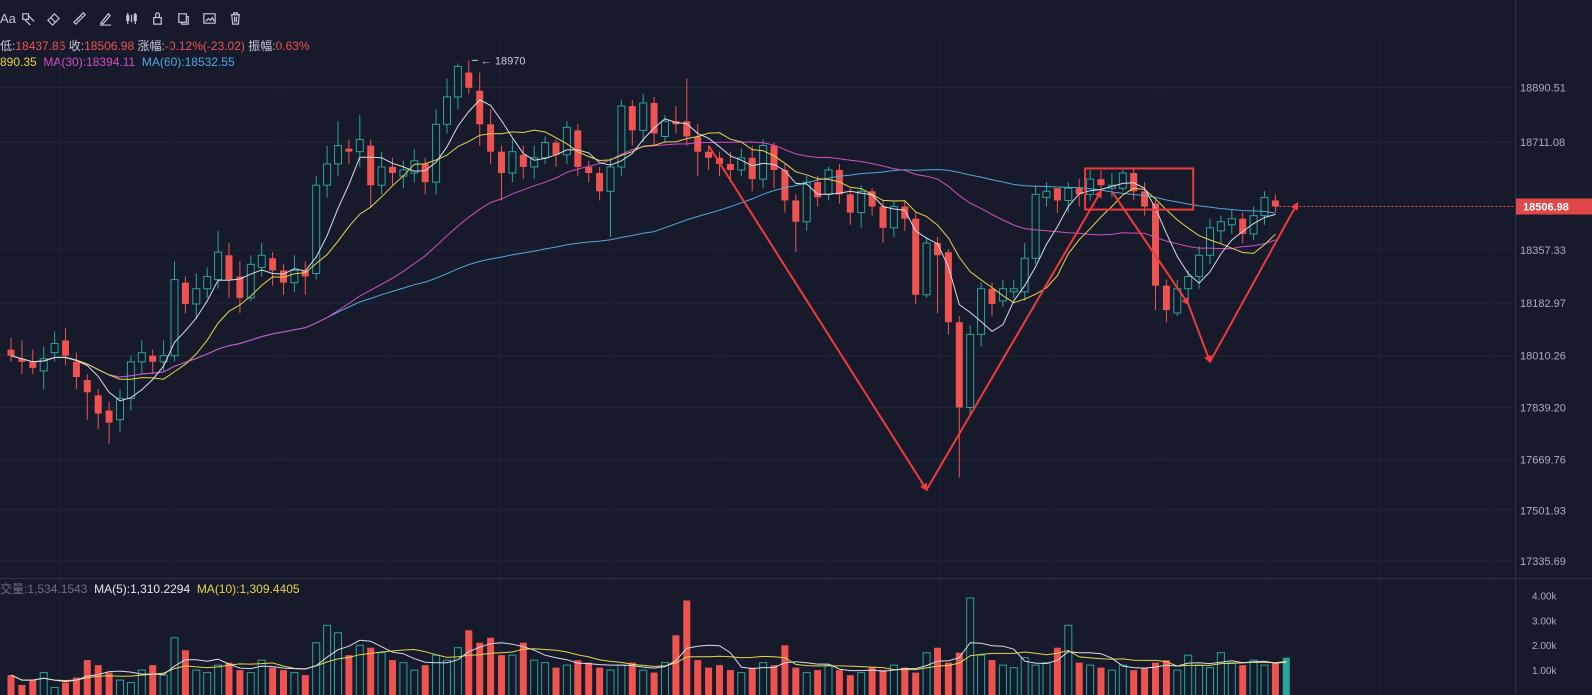 This screenshot has height=695, width=1592. Describe the element at coordinates (1543, 89) in the screenshot. I see `price-tick-label: 18890.51` at that location.